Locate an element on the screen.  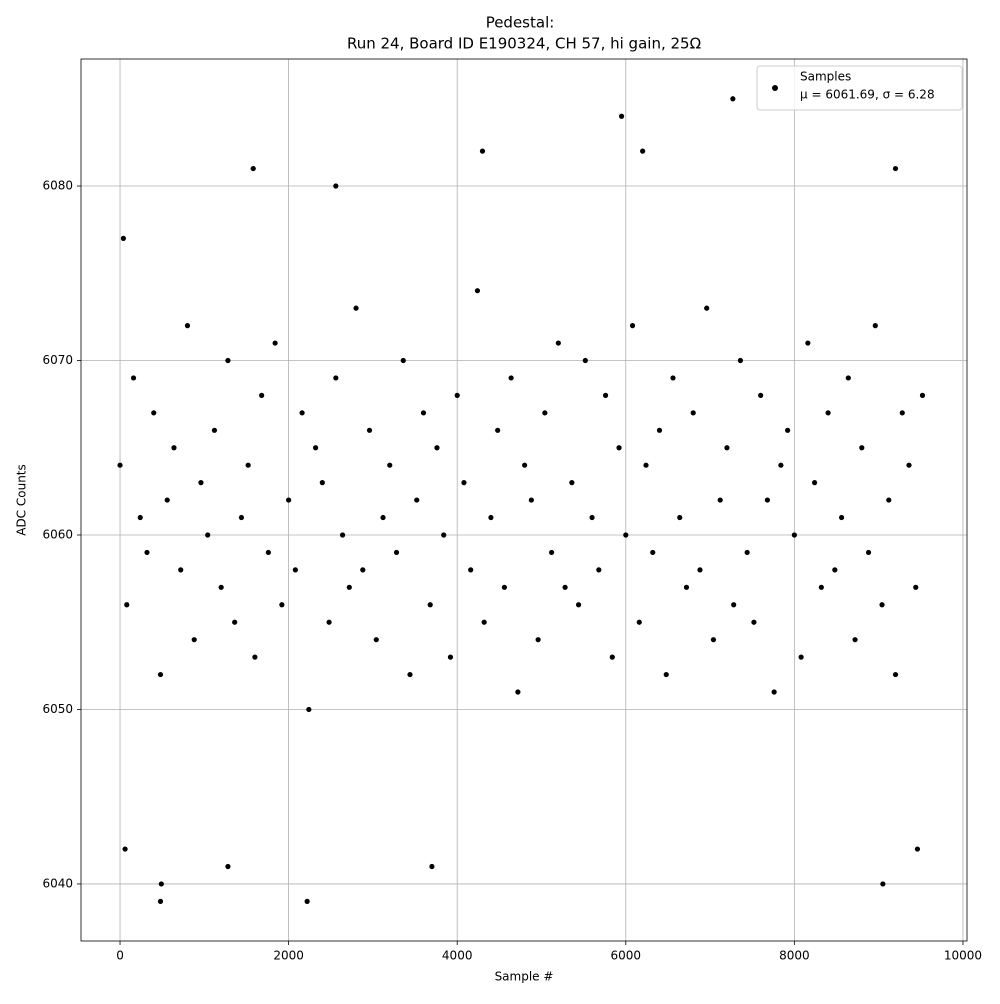
x-tick-label: 4000 is located at coordinates (457, 956).